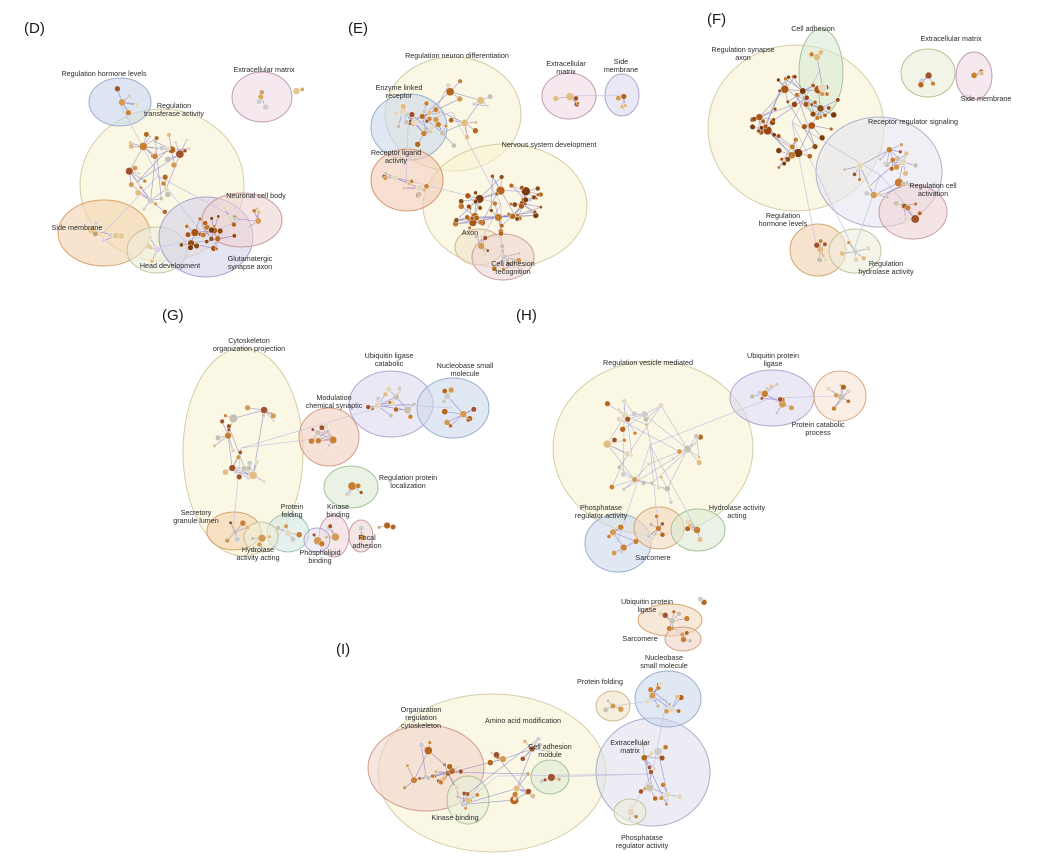 The height and width of the screenshot is (859, 1038). I want to click on i-kinase-binding-label: Kinase binding, so click(454, 817).